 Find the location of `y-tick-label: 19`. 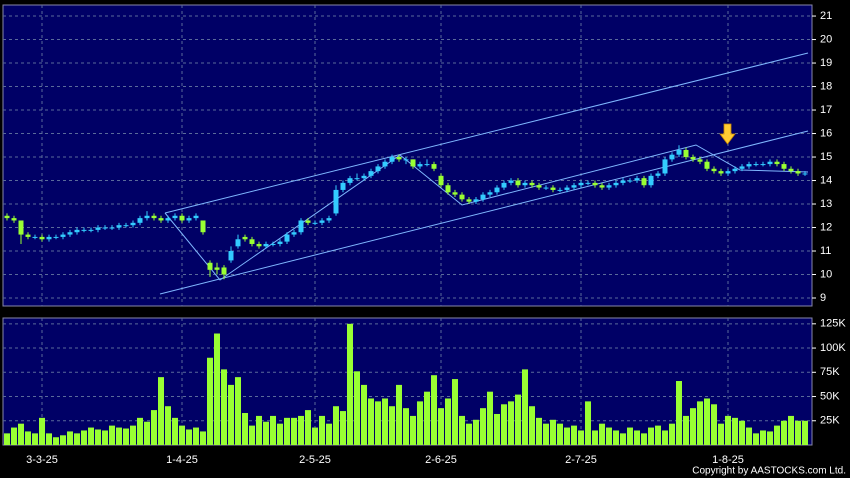

y-tick-label: 19 is located at coordinates (826, 63).